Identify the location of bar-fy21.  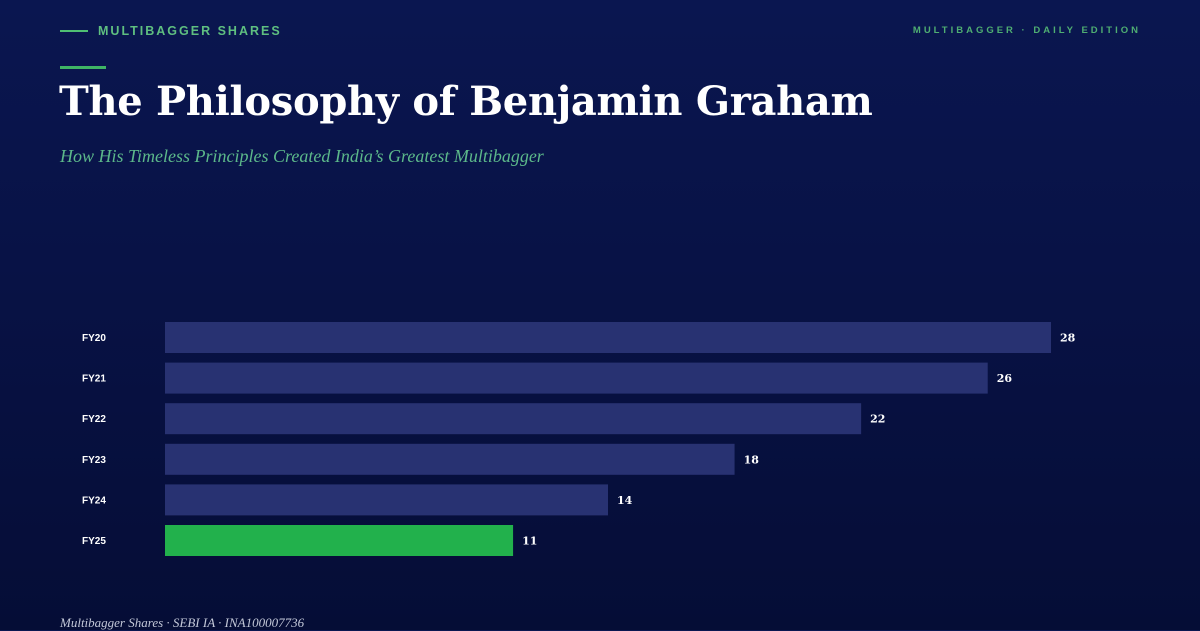
(576, 378).